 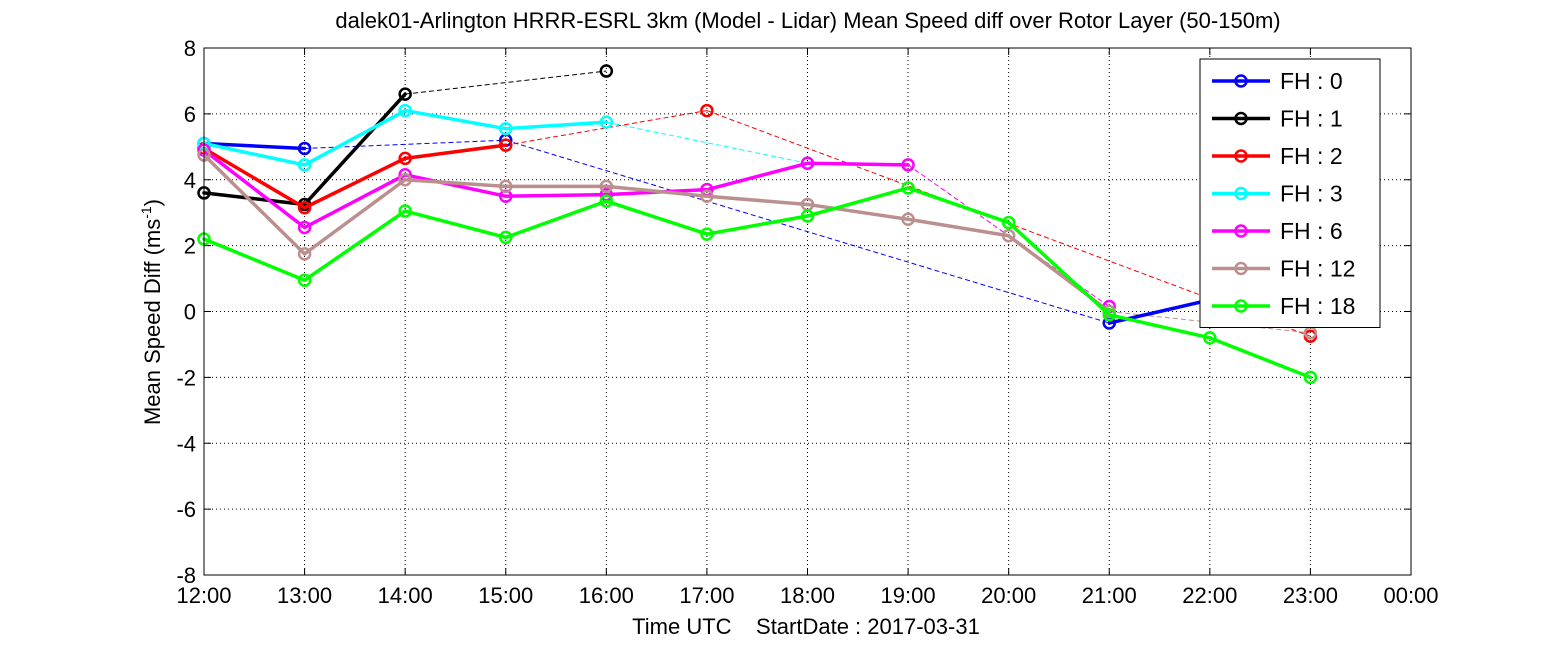 I want to click on y-axis-label: Mean Speed Diff (ms-1), so click(x=151, y=312).